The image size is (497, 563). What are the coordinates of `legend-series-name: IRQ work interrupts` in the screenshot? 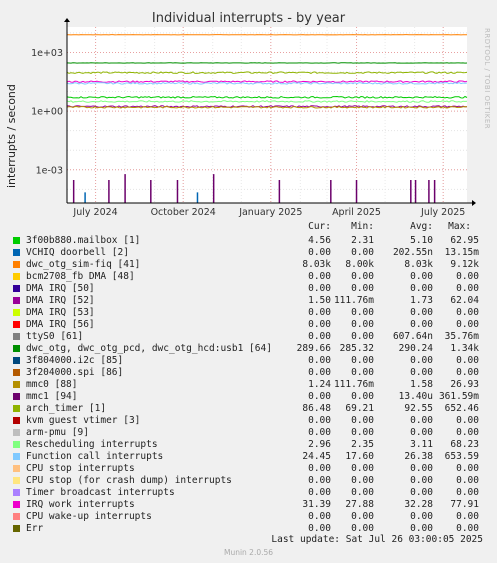 It's located at (80, 504).